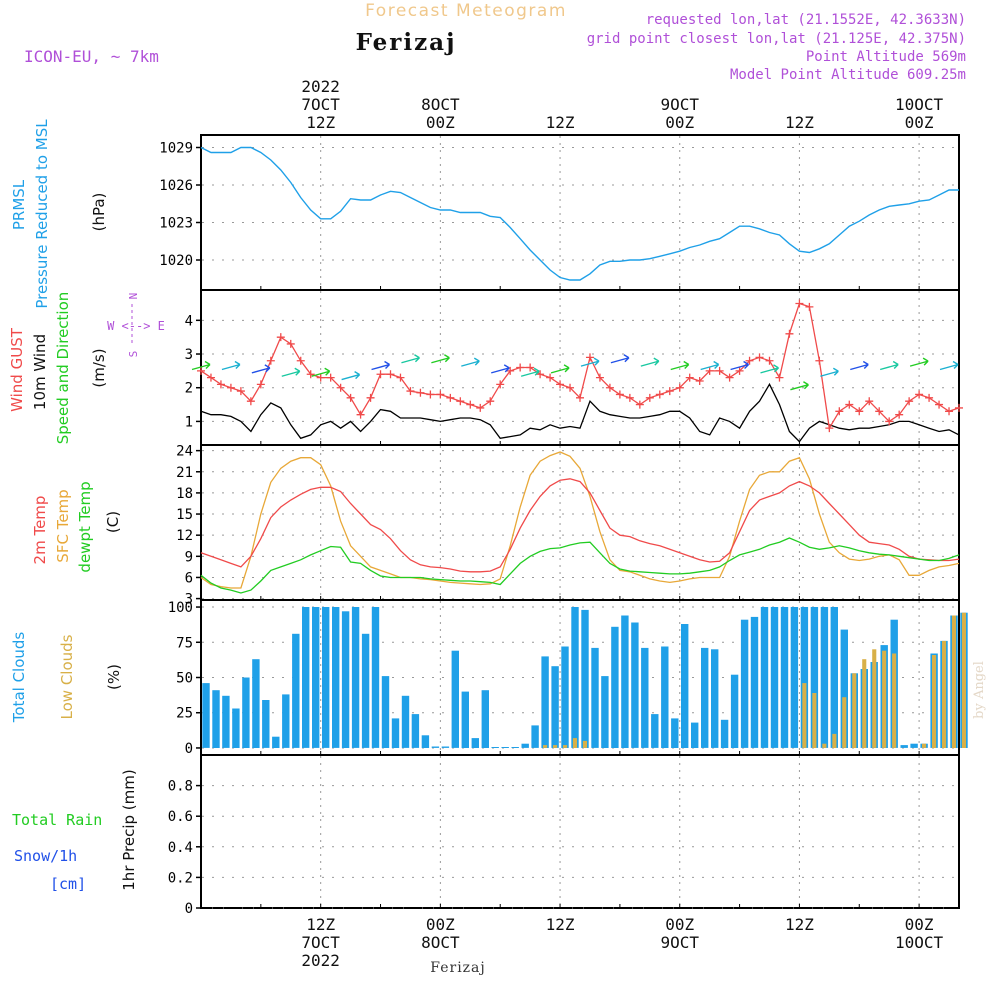 This screenshot has width=1000, height=1000. Describe the element at coordinates (113, 522) in the screenshot. I see `temp-unit: (C)` at that location.